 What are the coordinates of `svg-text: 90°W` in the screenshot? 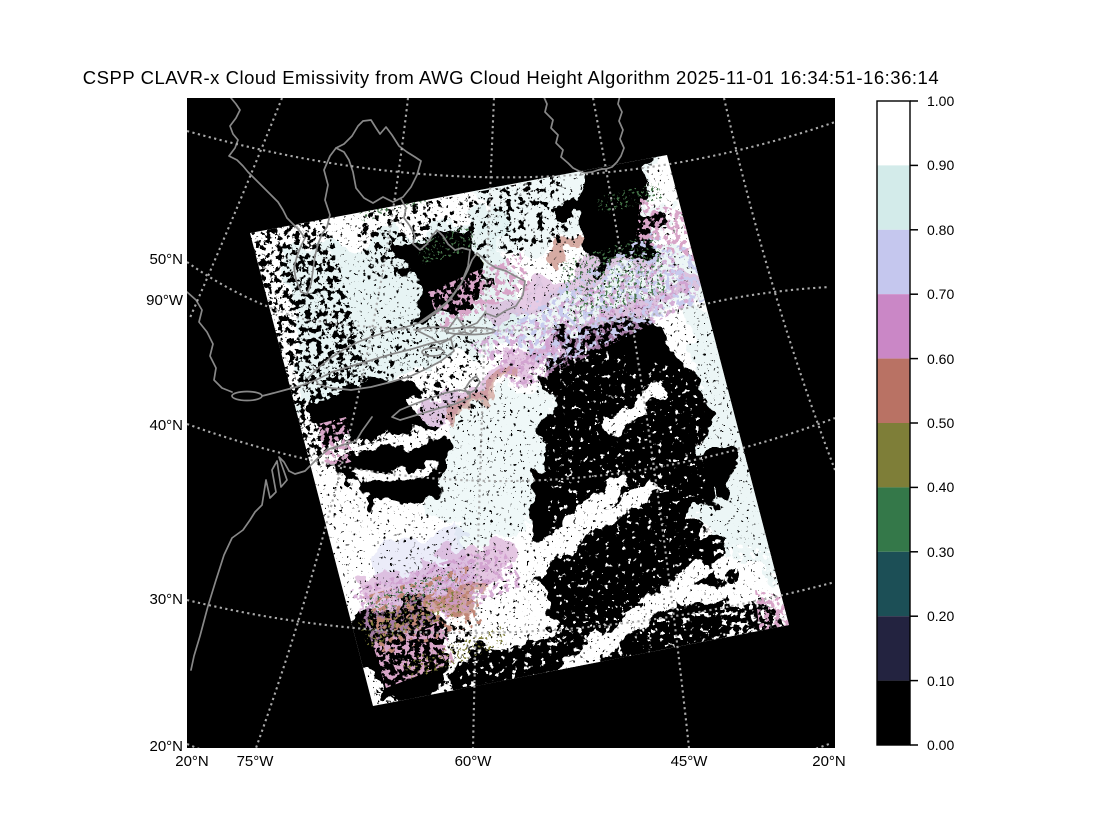 It's located at (165, 300).